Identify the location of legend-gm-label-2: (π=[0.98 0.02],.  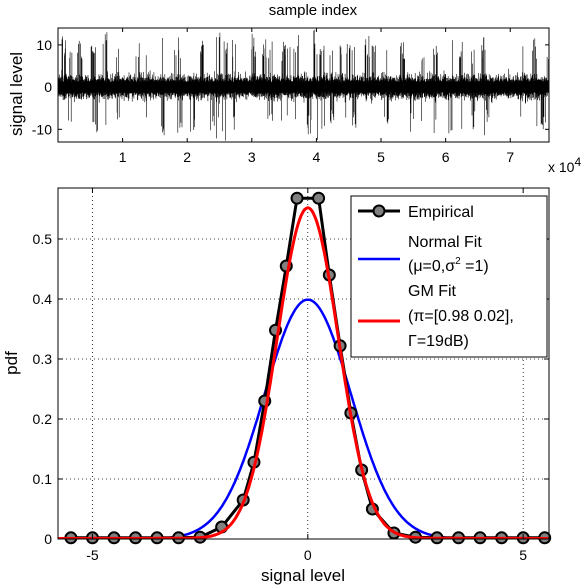
(461, 316).